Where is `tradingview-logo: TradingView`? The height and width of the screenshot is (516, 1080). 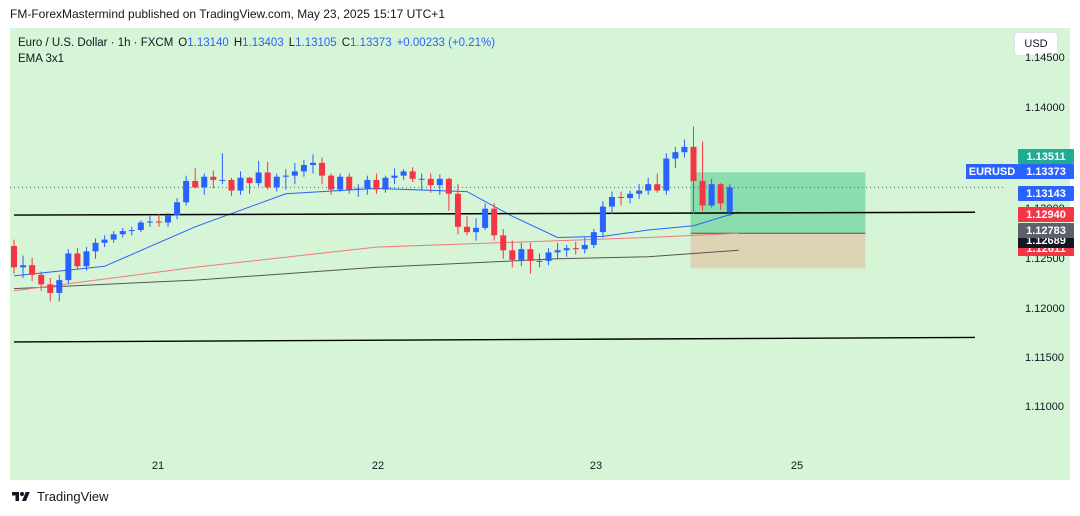 tradingview-logo: TradingView is located at coordinates (59, 496).